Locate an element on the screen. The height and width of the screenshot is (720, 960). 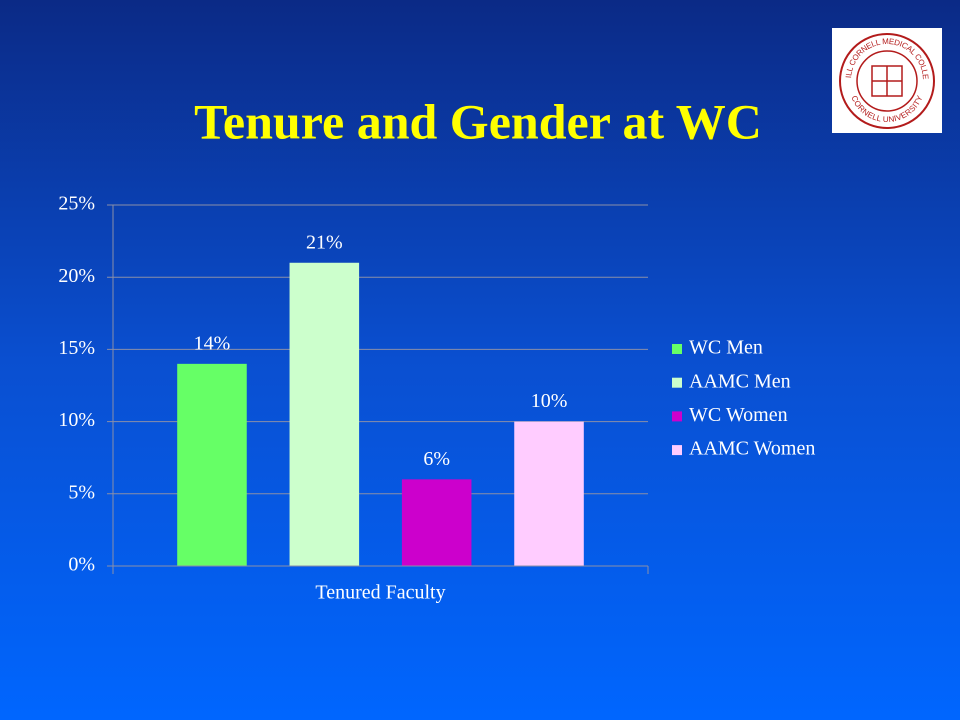
y-tick-label: 20% is located at coordinates (76, 276).